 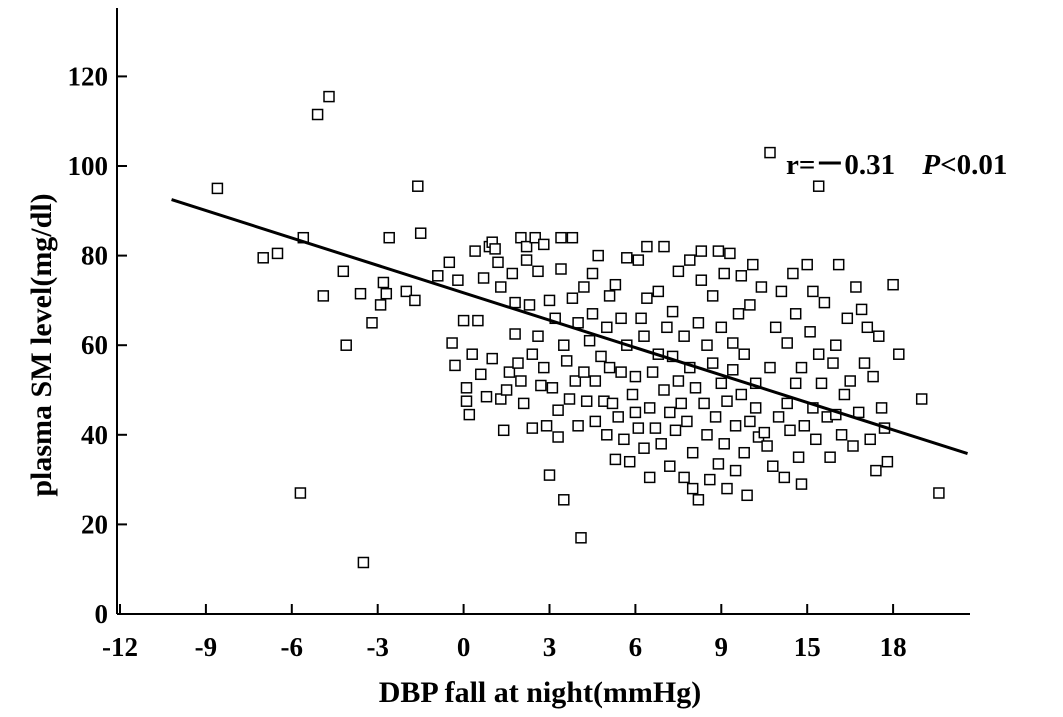 What do you see at coordinates (807, 647) in the screenshot?
I see `x-tick-label: 15` at bounding box center [807, 647].